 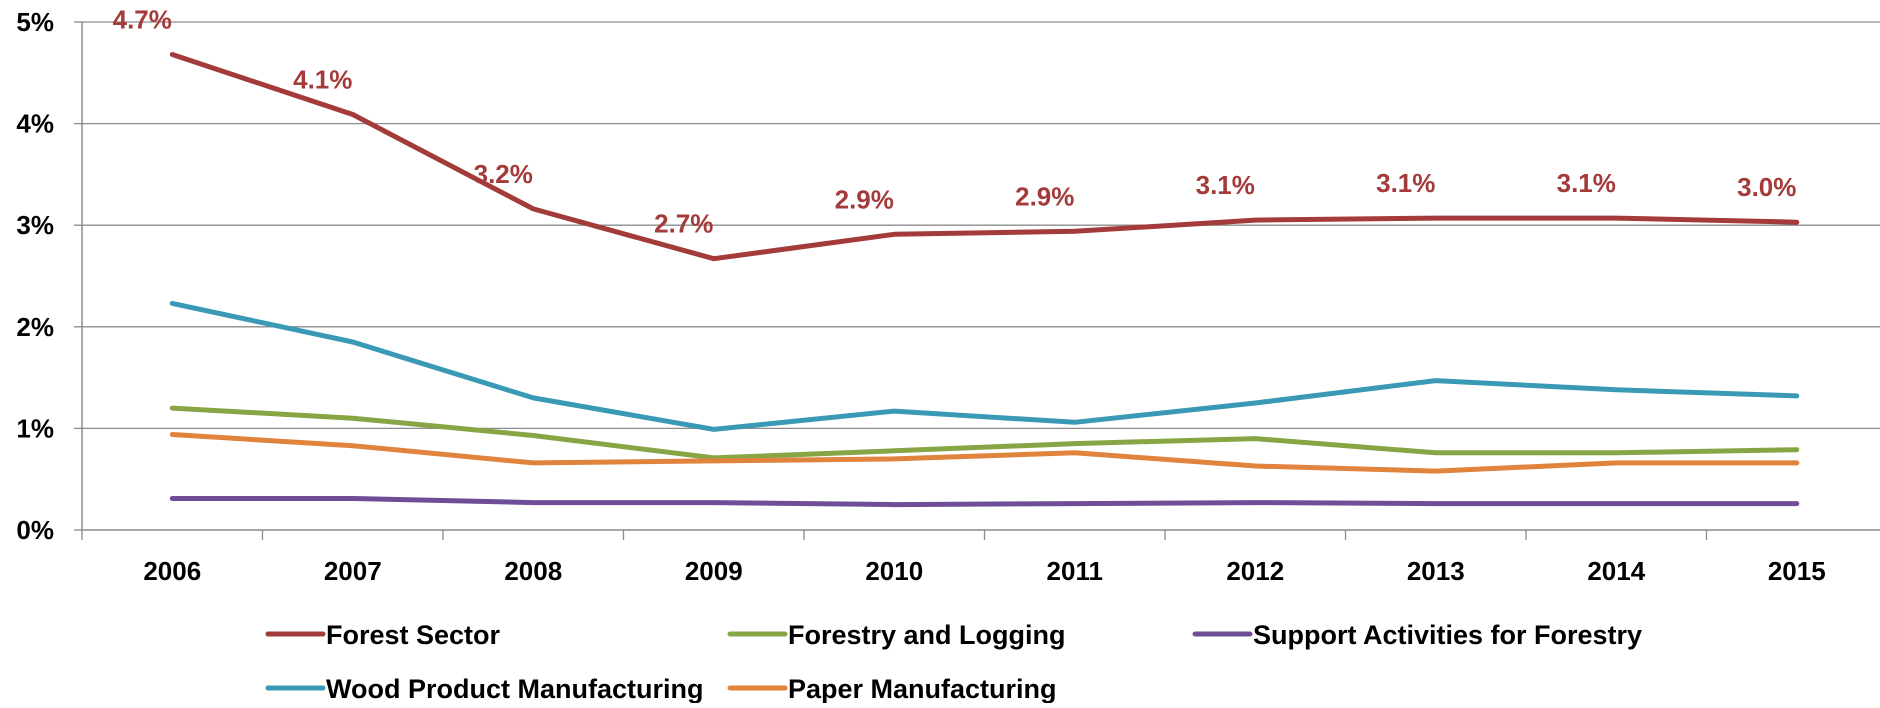 I want to click on series-line-support-activities-for-forestry, so click(x=984, y=502).